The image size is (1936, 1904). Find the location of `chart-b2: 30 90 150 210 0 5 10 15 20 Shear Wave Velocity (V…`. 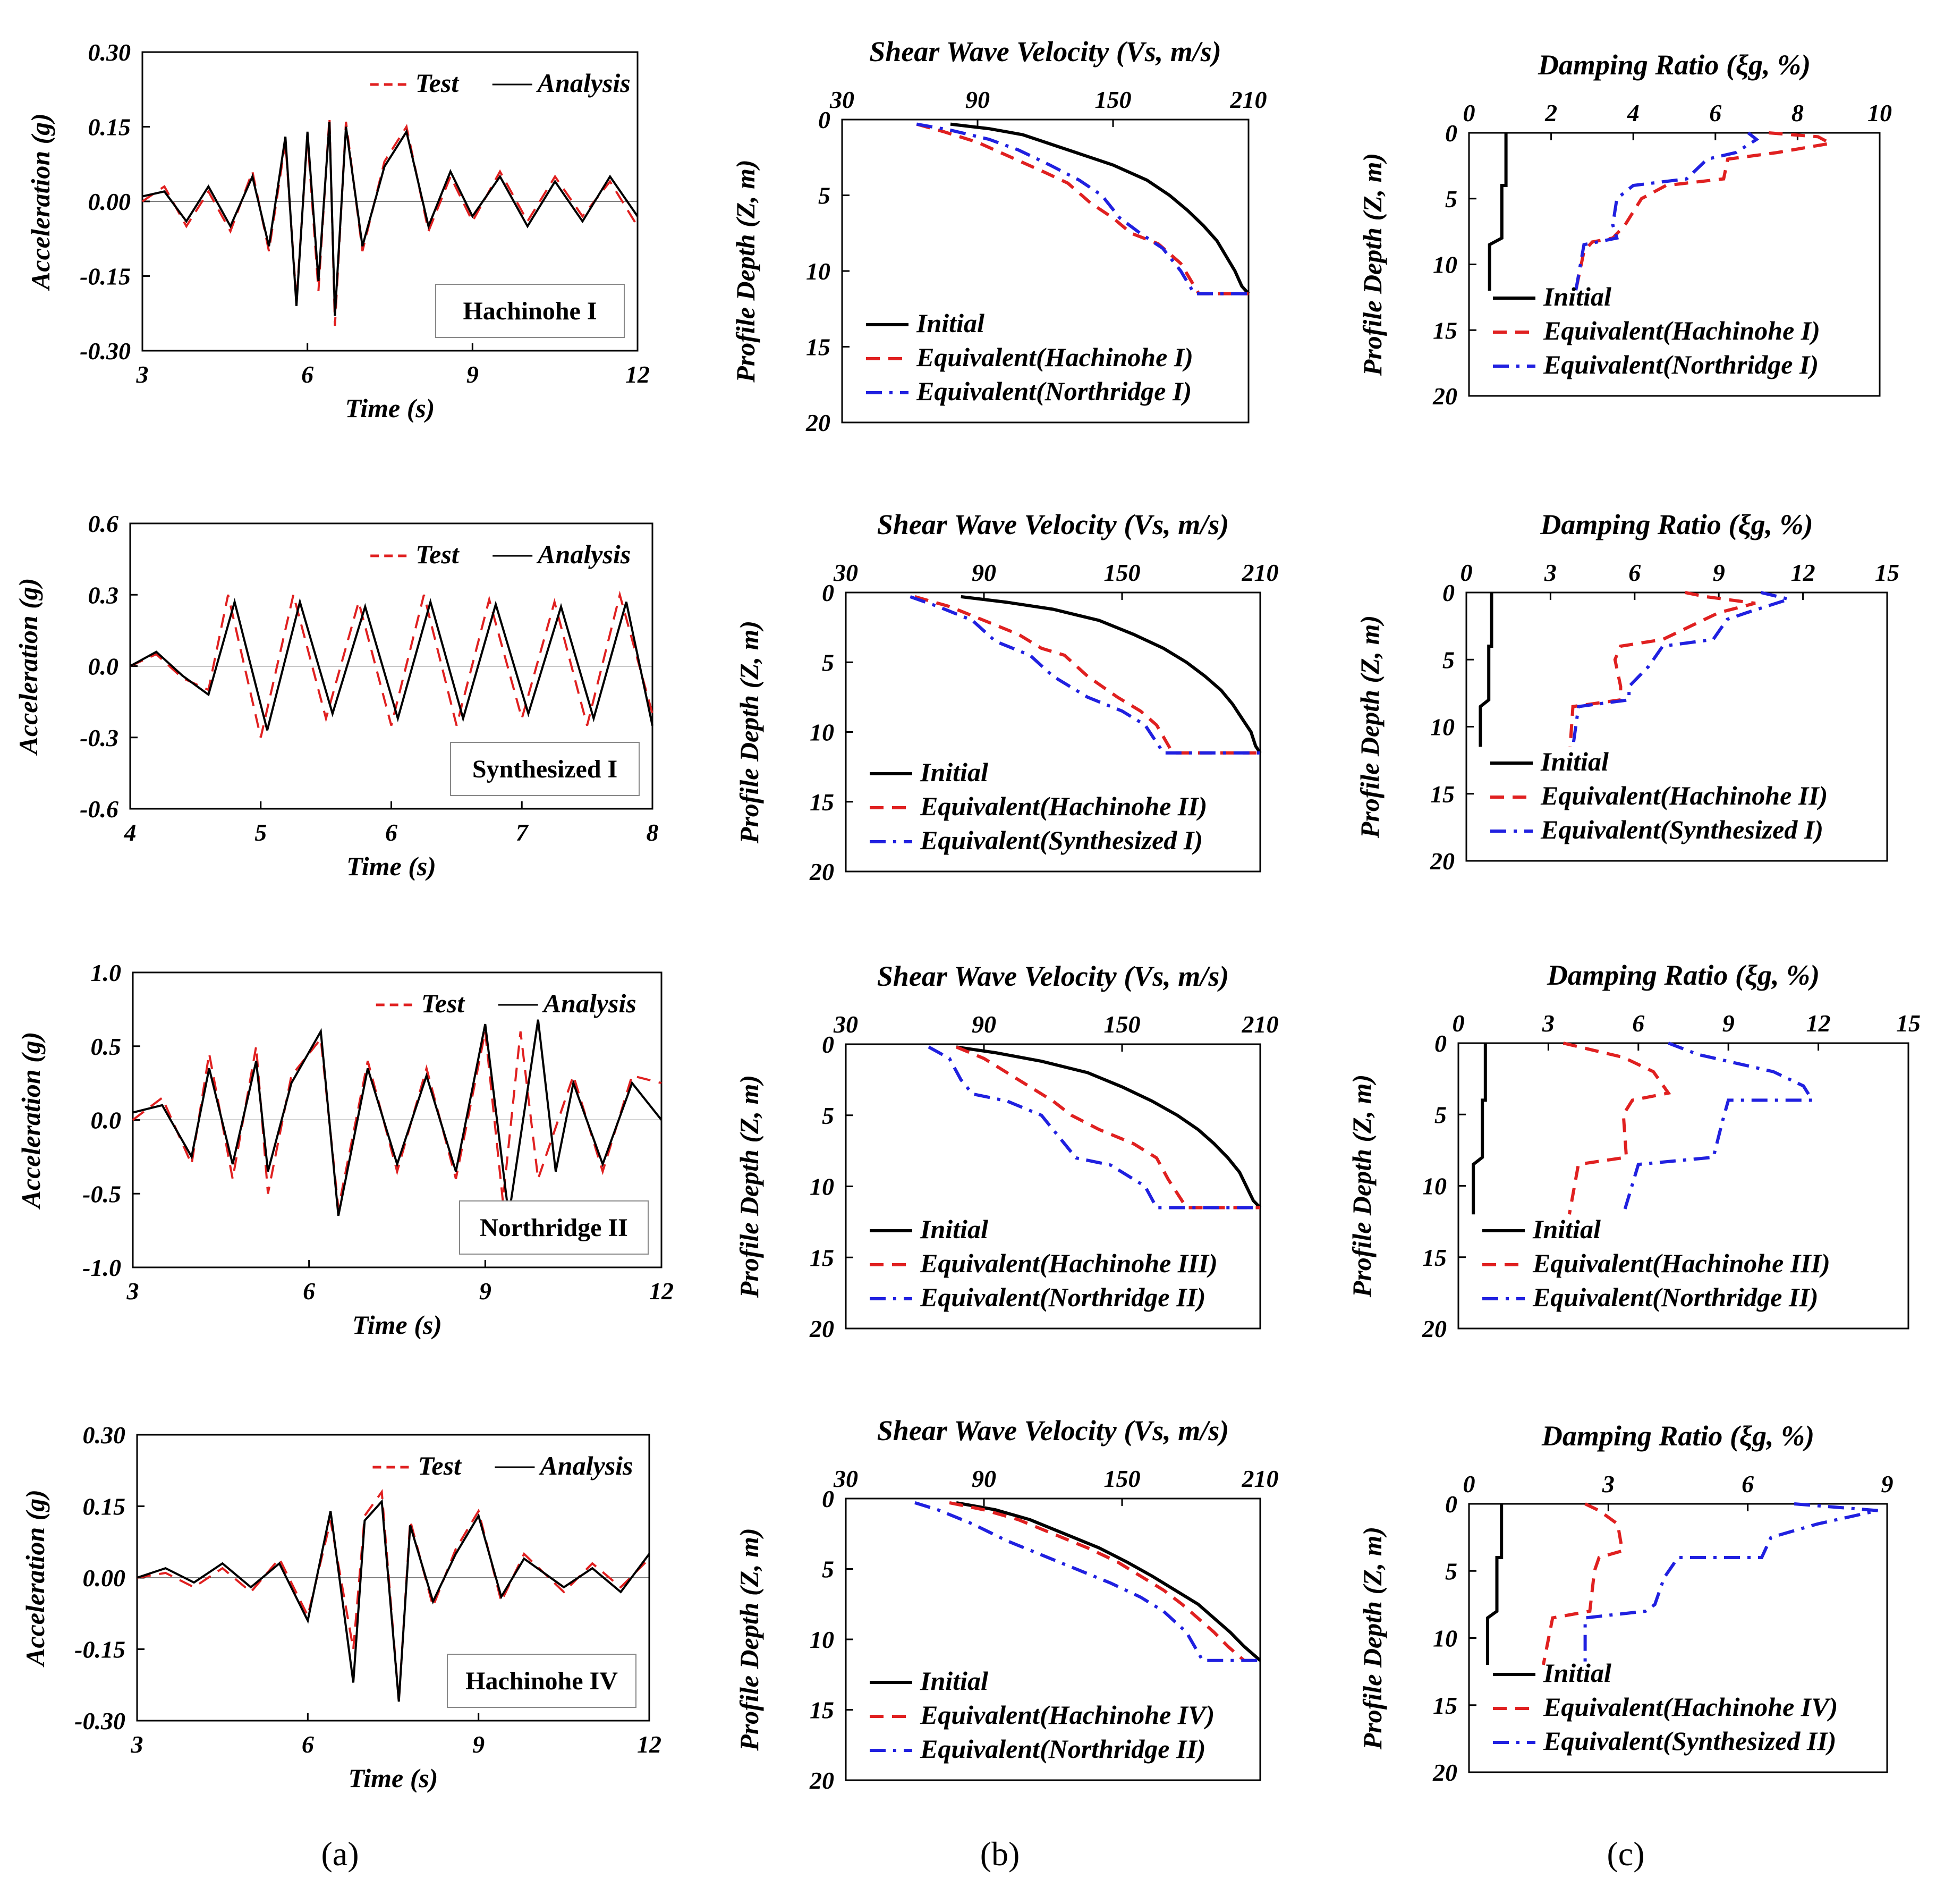

chart-b2: 30 90 150 210 0 5 10 15 20 Shear Wave Velocity (V… is located at coordinates (1006, 697).